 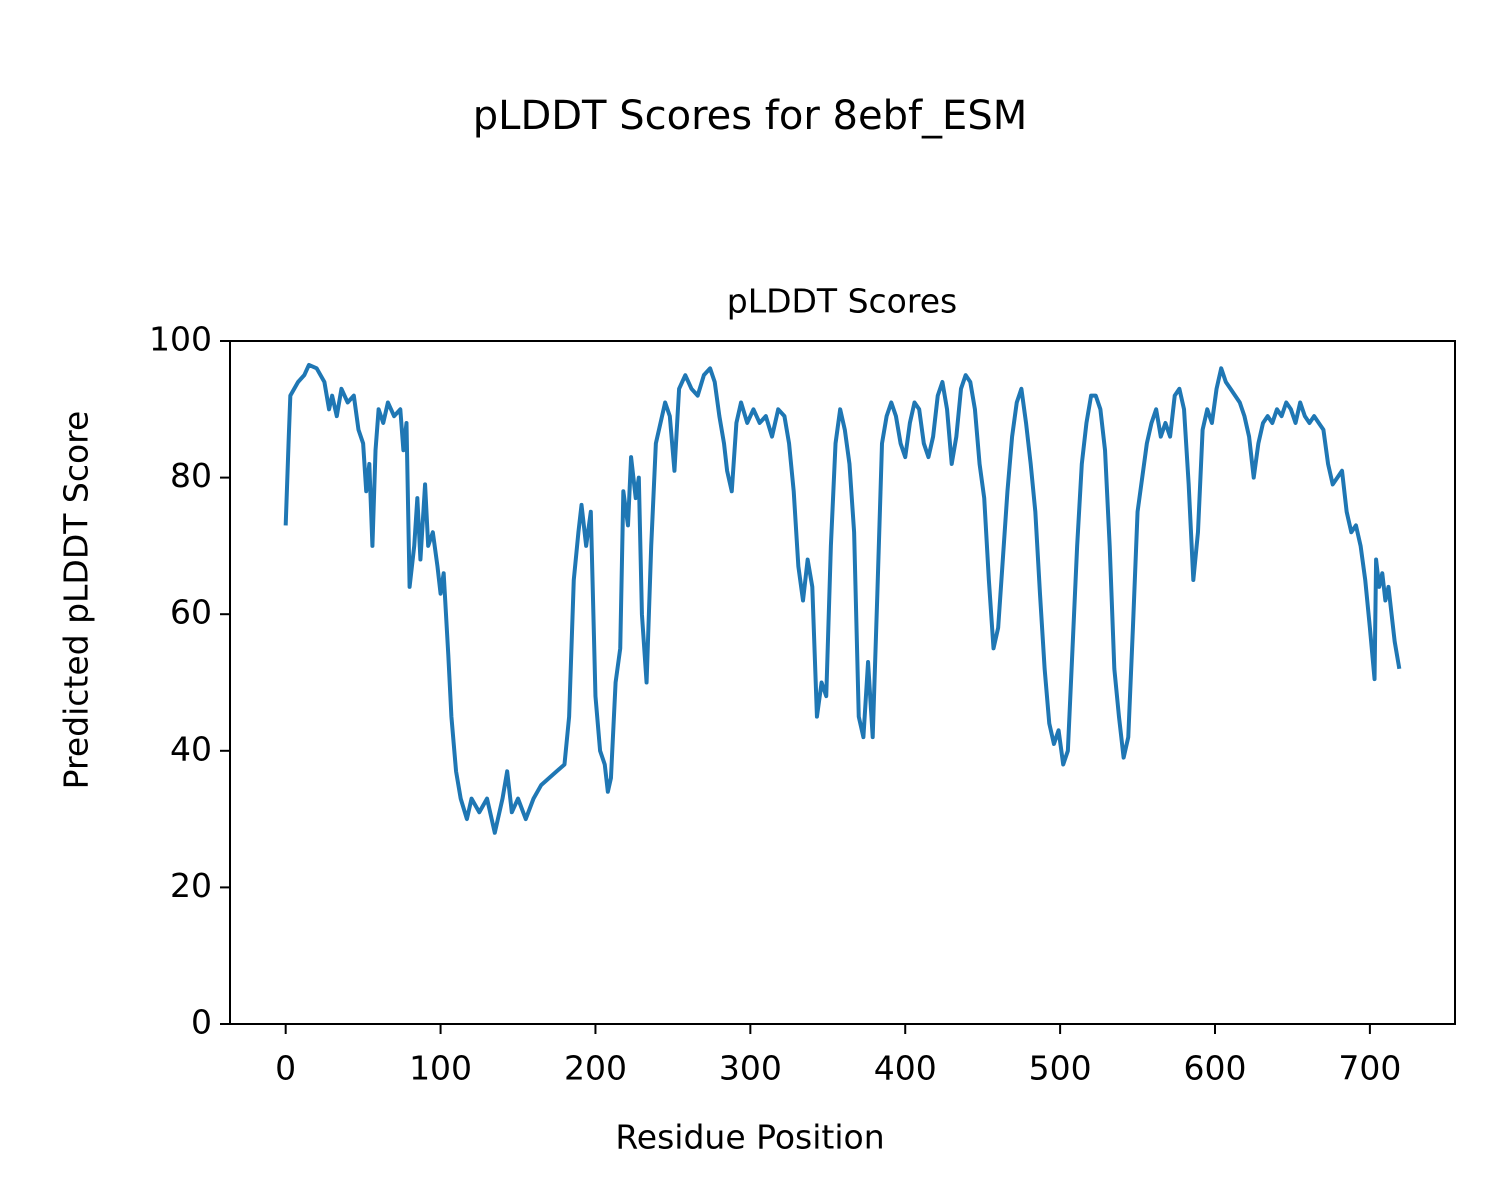 I want to click on y-tick-label: 100, so click(x=180, y=339).